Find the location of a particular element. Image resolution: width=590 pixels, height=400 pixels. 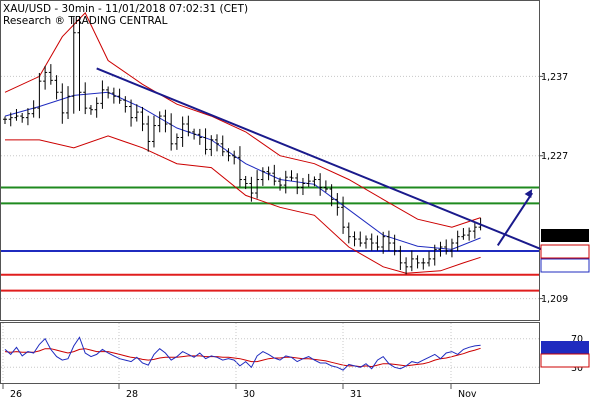

price-tick-label: 1,209 is located at coordinates (554, 299).